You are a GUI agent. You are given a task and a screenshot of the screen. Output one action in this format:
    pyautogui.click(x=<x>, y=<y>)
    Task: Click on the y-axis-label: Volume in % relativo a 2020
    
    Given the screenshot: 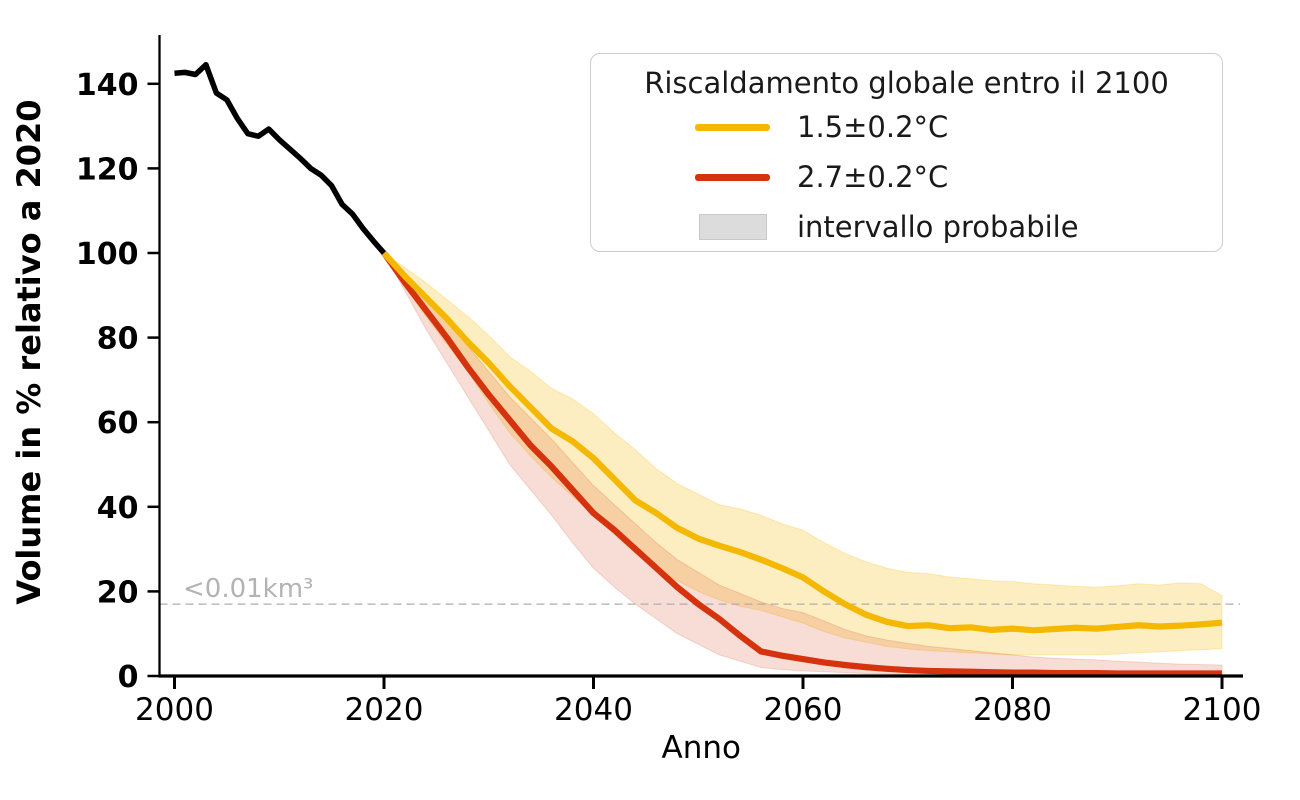 What is the action you would take?
    pyautogui.click(x=29, y=351)
    